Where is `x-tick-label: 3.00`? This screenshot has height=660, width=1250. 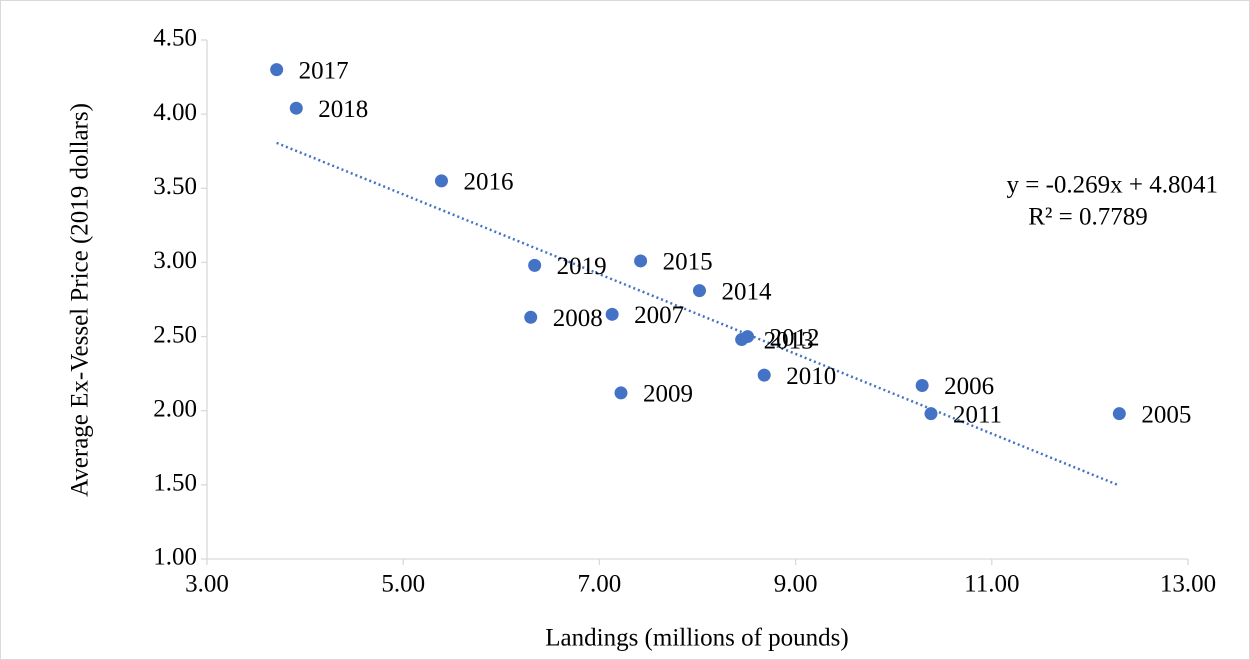 x-tick-label: 3.00 is located at coordinates (207, 584).